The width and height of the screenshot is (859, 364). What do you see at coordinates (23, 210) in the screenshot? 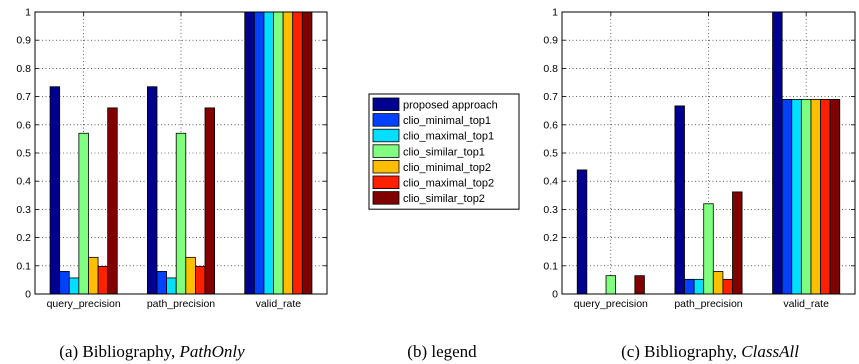
I see `chart-a-ytick-label: 0.3` at bounding box center [23, 210].